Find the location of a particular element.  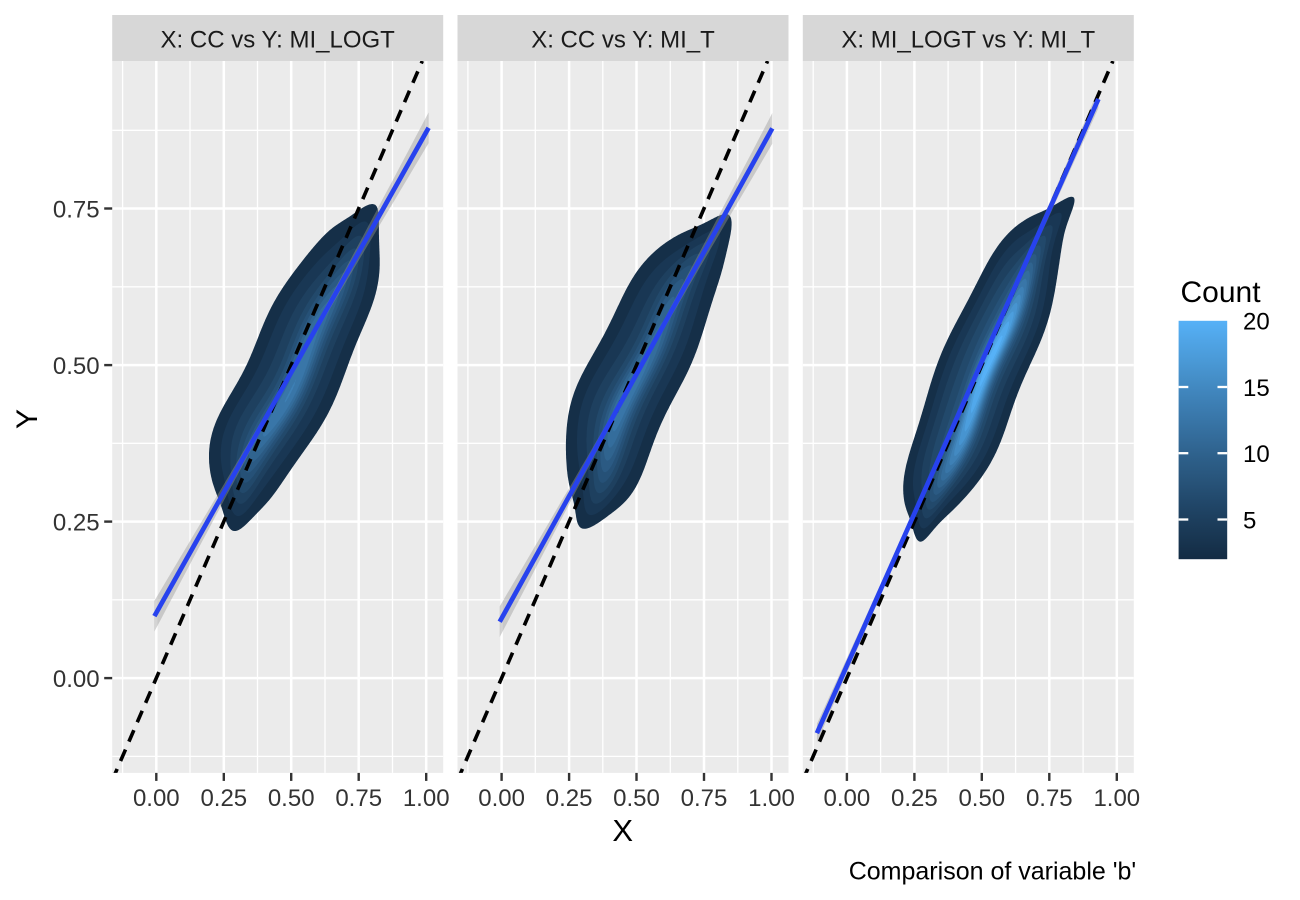

svg-text: 20 is located at coordinates (1256, 322).